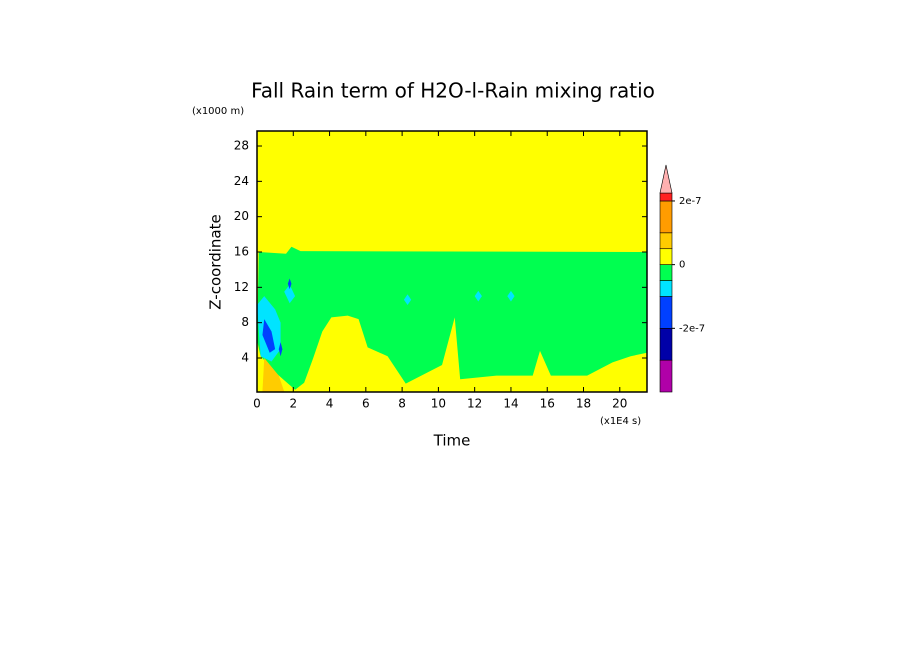  I want to click on x-tick-label: 12, so click(474, 404).